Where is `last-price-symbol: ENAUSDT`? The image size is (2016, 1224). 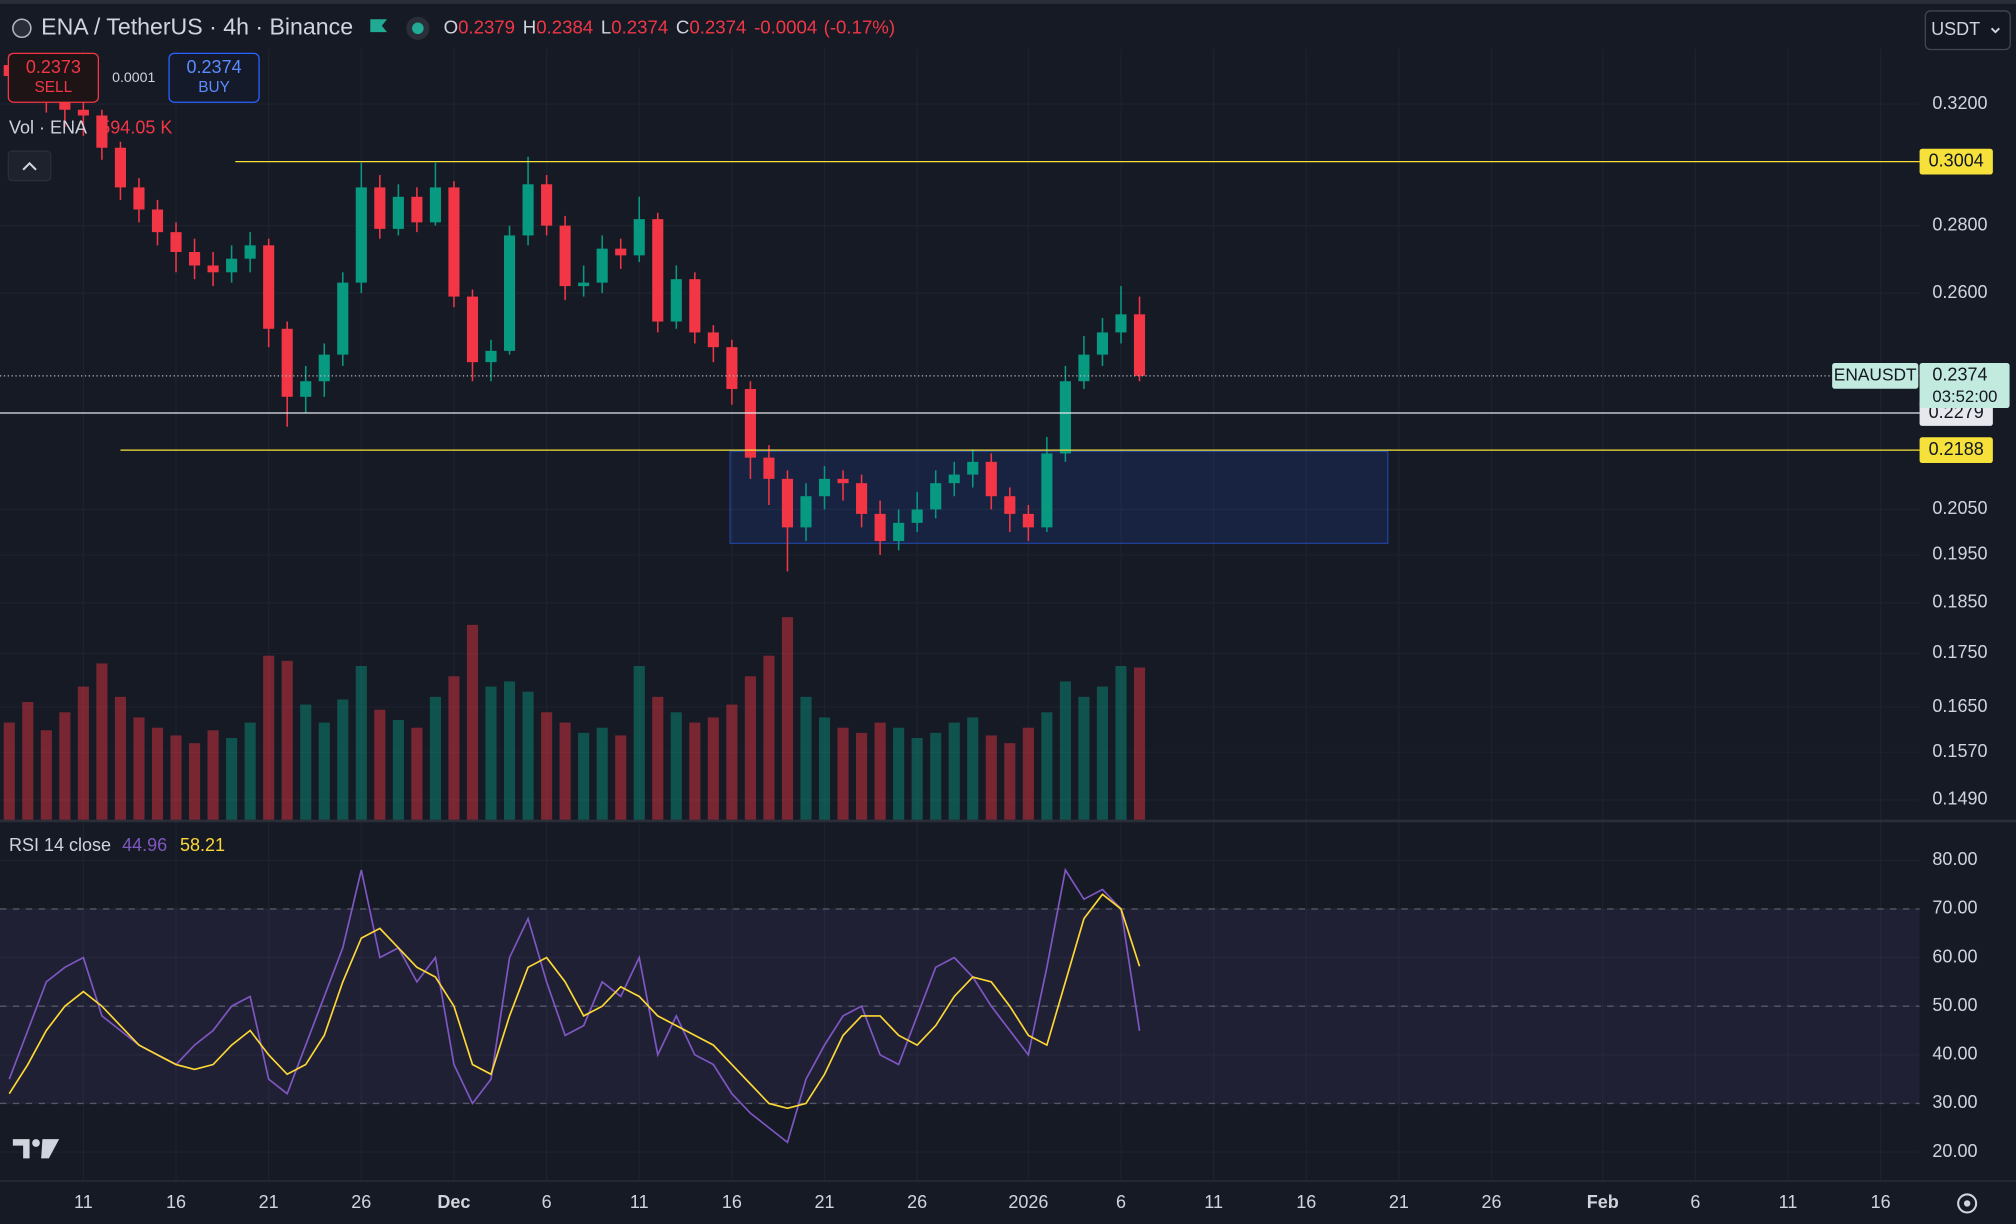 last-price-symbol: ENAUSDT is located at coordinates (1875, 374).